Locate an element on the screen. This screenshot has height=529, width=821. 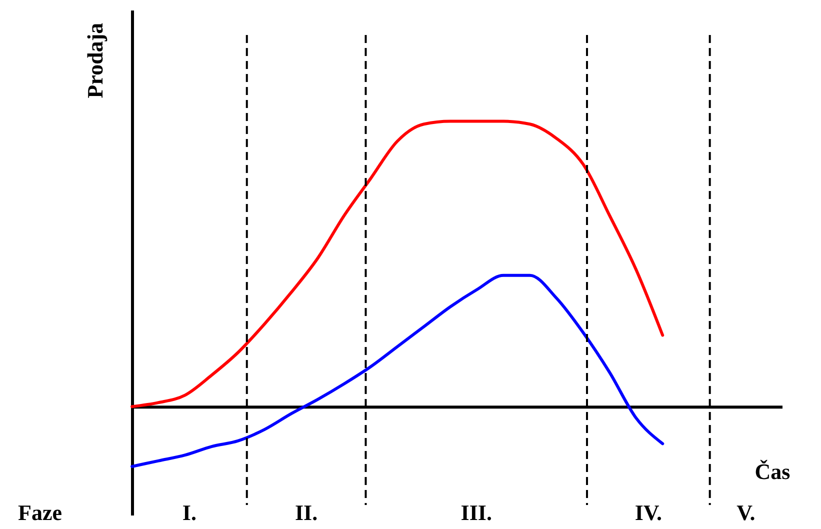
y-axis-title: Prodaja is located at coordinates (95, 60).